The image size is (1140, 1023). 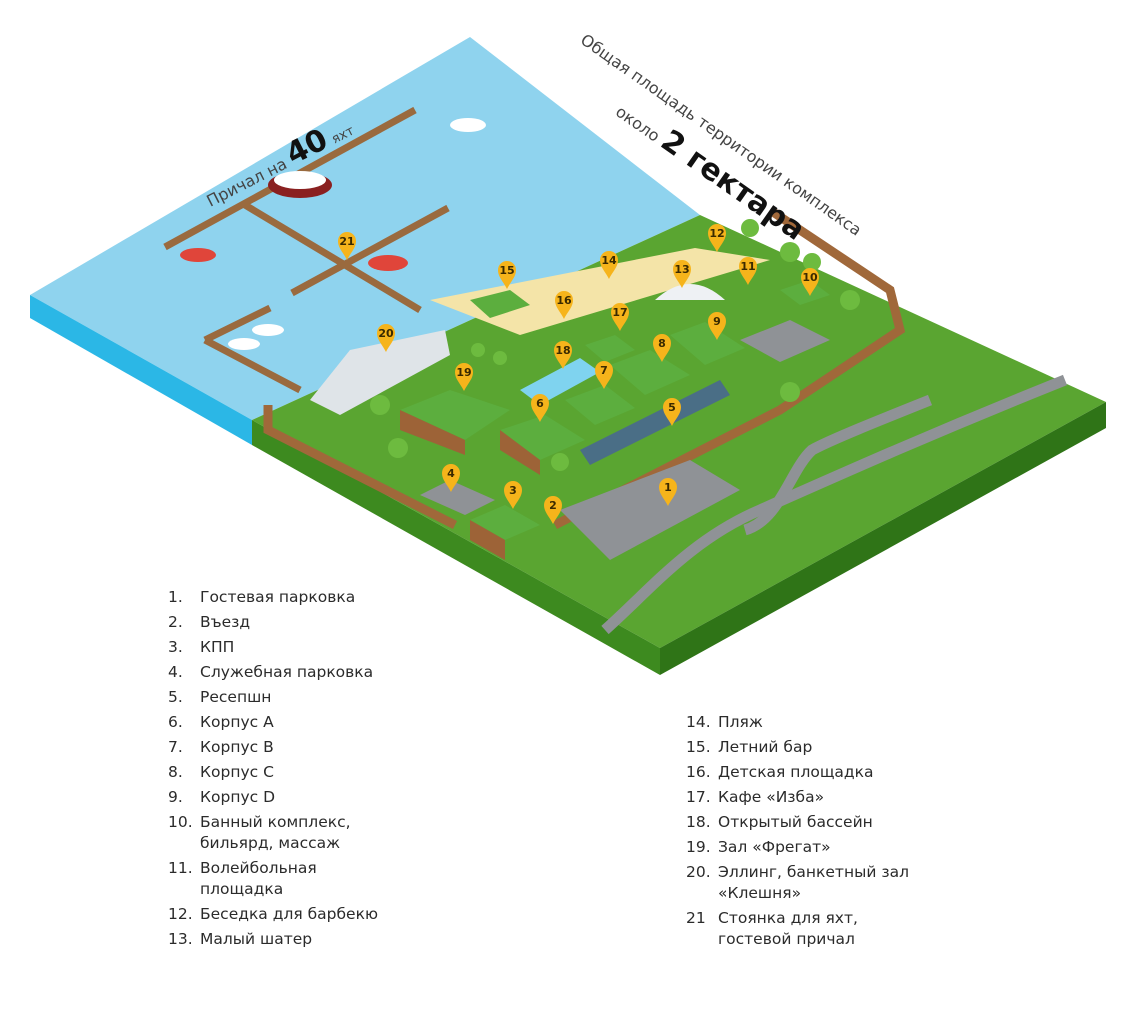 I want to click on legend-item: 7. Корпус В, so click(x=298, y=747).